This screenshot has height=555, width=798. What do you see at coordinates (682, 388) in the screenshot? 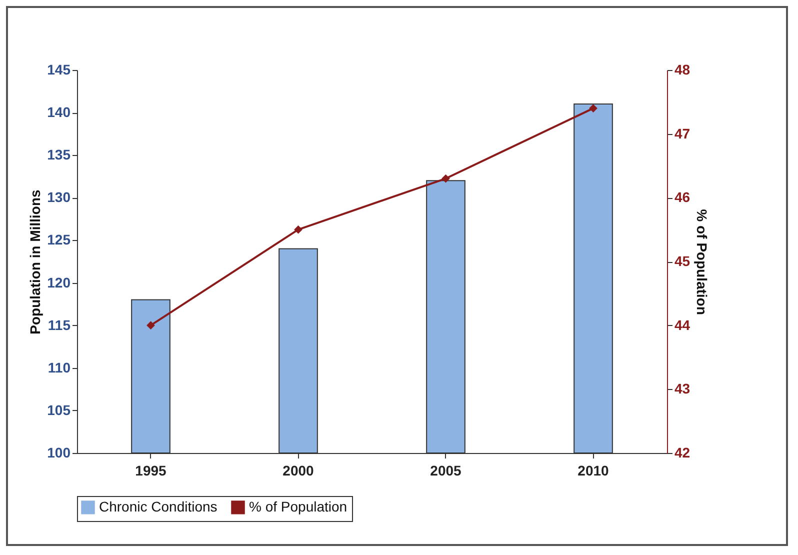
I see `y2-tick-label: 43` at bounding box center [682, 388].